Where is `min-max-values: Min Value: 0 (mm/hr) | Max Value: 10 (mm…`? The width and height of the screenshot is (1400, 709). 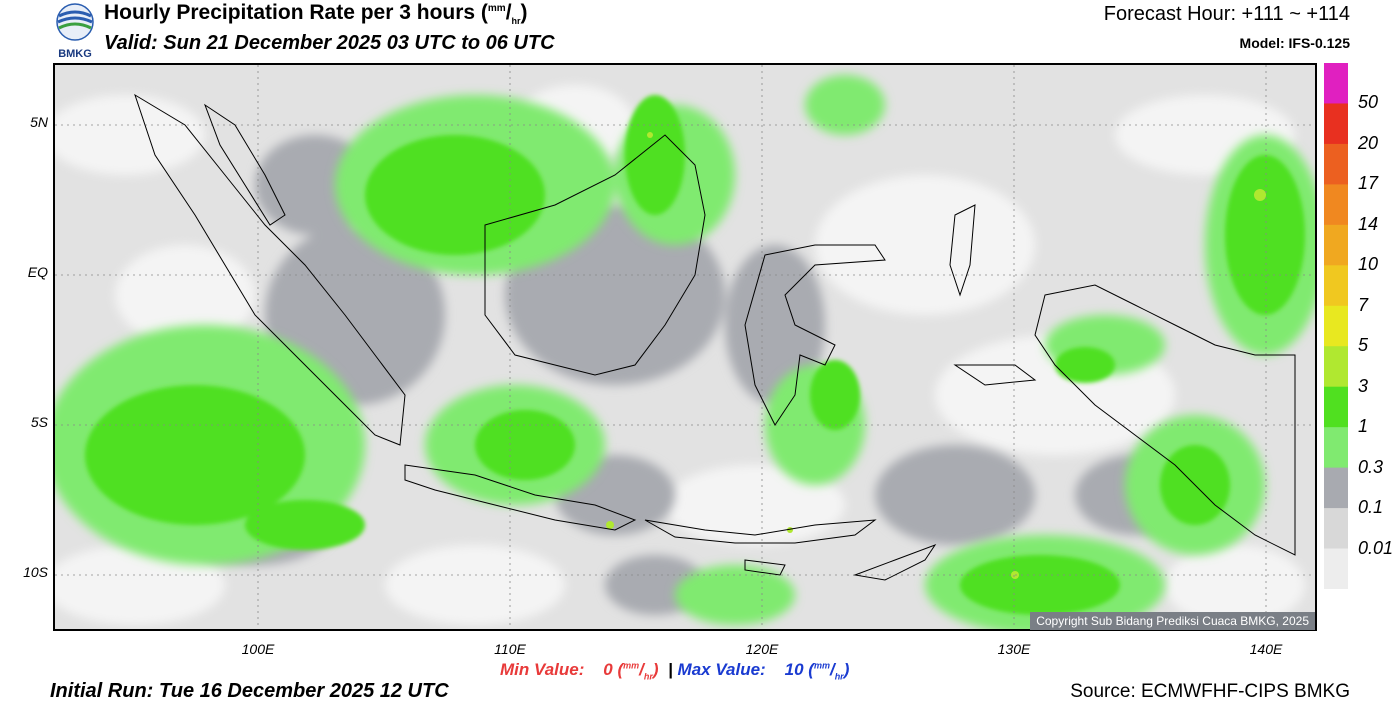 min-max-values: Min Value: 0 (mm/hr) | Max Value: 10 (mm… is located at coordinates (675, 671).